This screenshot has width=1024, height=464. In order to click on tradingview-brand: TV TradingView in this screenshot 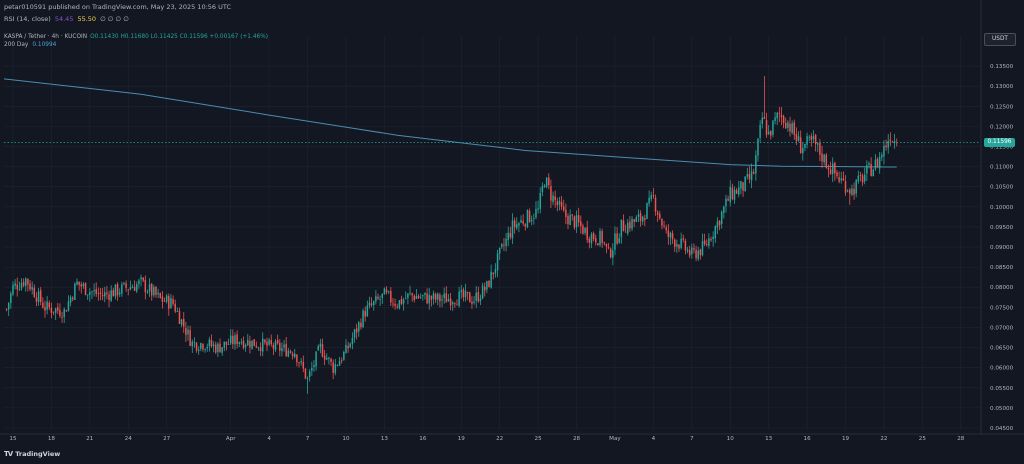, I will do `click(32, 454)`.